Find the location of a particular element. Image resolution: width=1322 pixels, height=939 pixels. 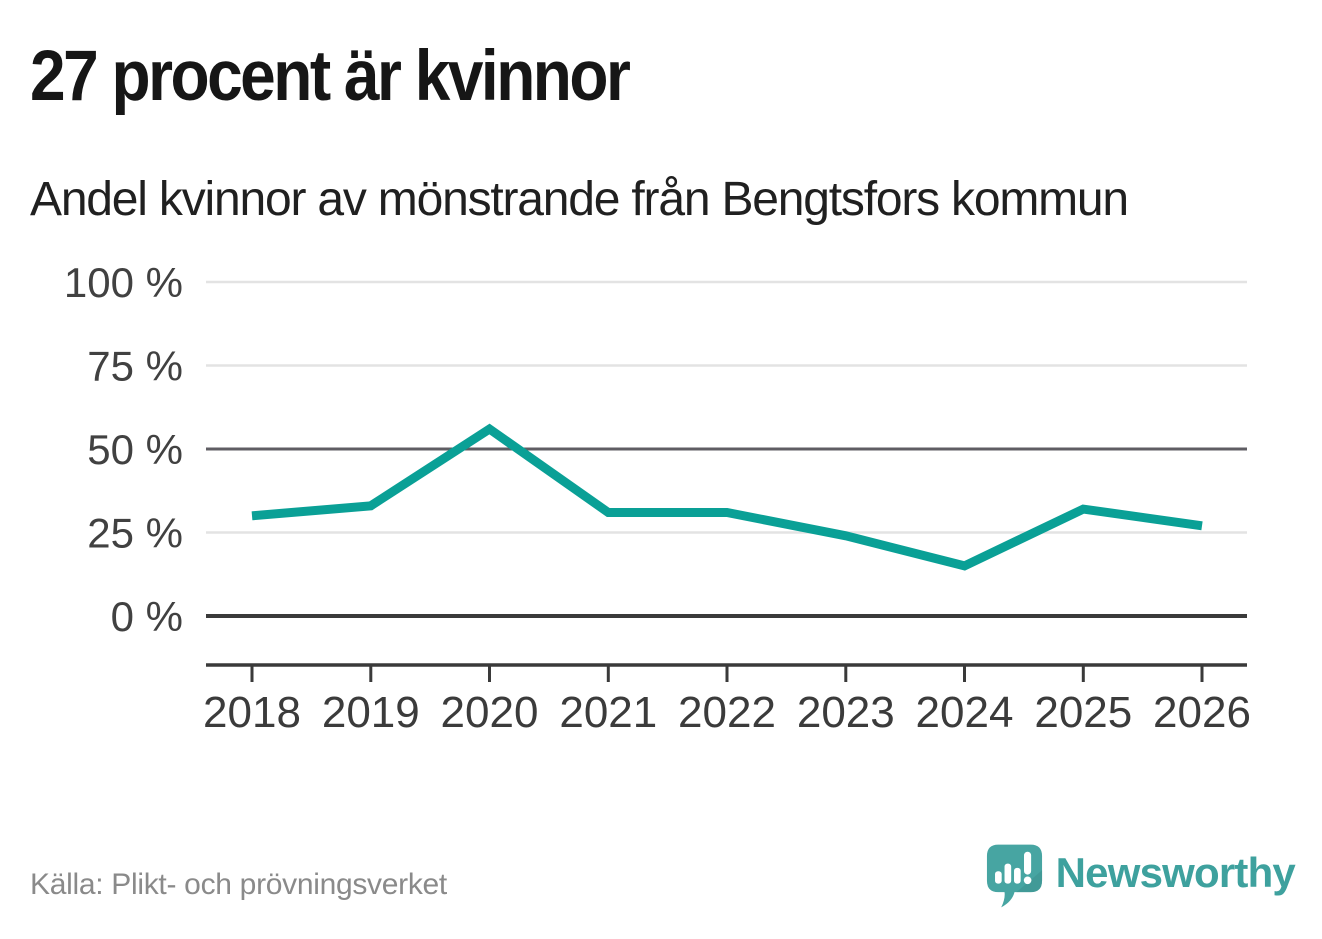

newsworthy-logo: Newsworthy is located at coordinates (1141, 876).